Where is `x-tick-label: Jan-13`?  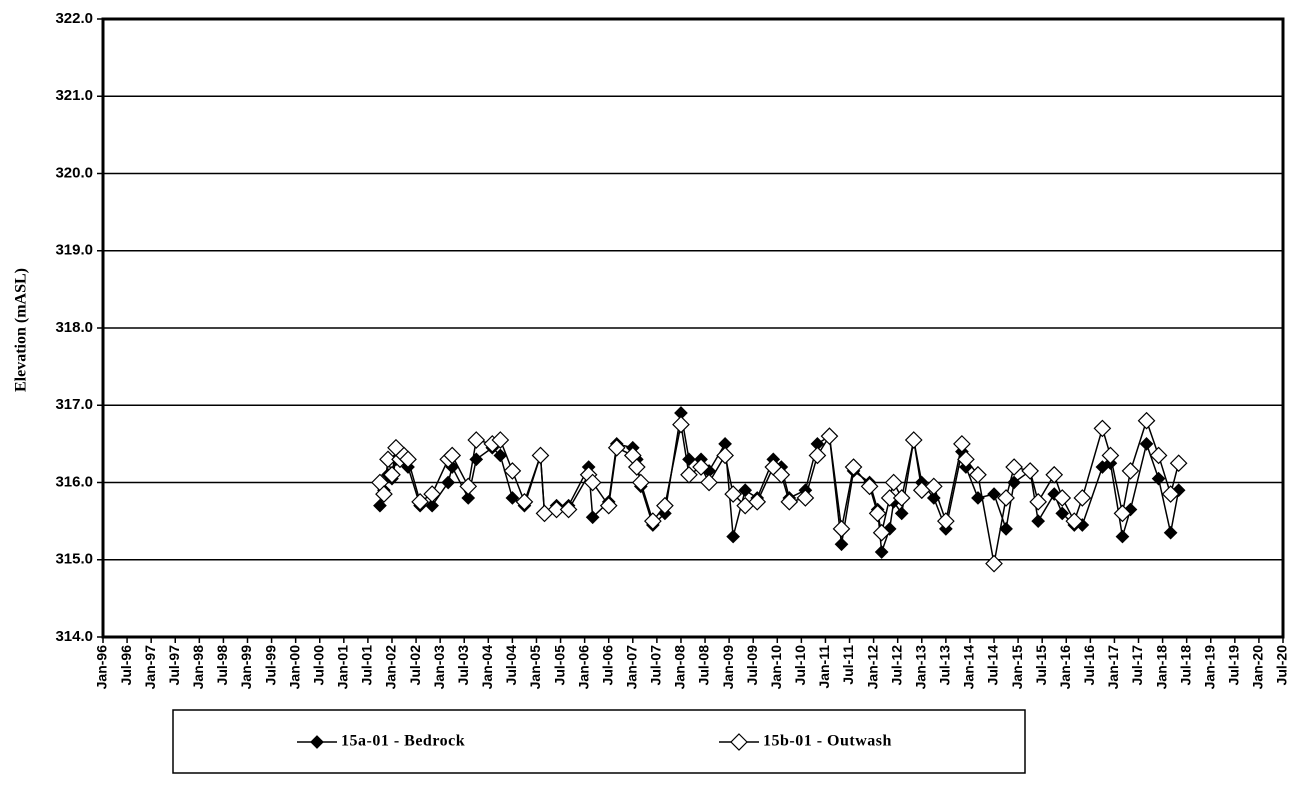
x-tick-label: Jan-13 is located at coordinates (920, 667).